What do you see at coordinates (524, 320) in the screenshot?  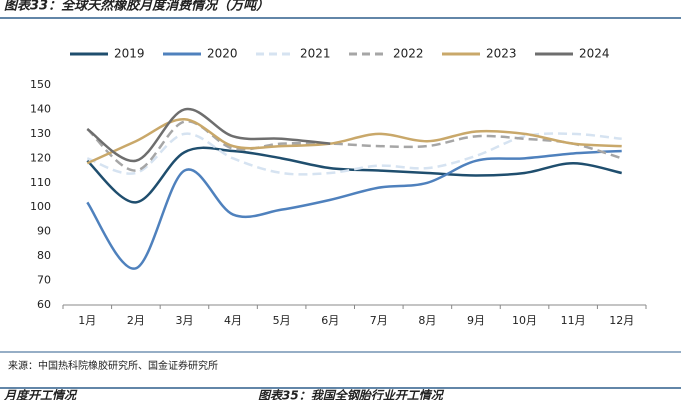 I see `x-tick-label: 10月` at bounding box center [524, 320].